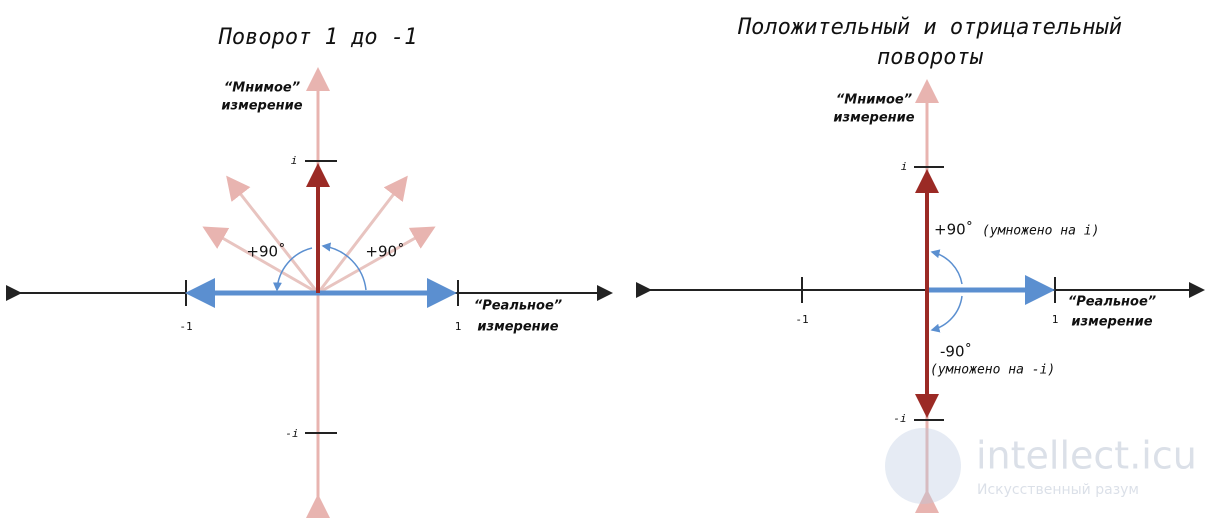  What do you see at coordinates (992, 370) in the screenshot?
I see `angle-note: (умножено на -i)` at bounding box center [992, 370].